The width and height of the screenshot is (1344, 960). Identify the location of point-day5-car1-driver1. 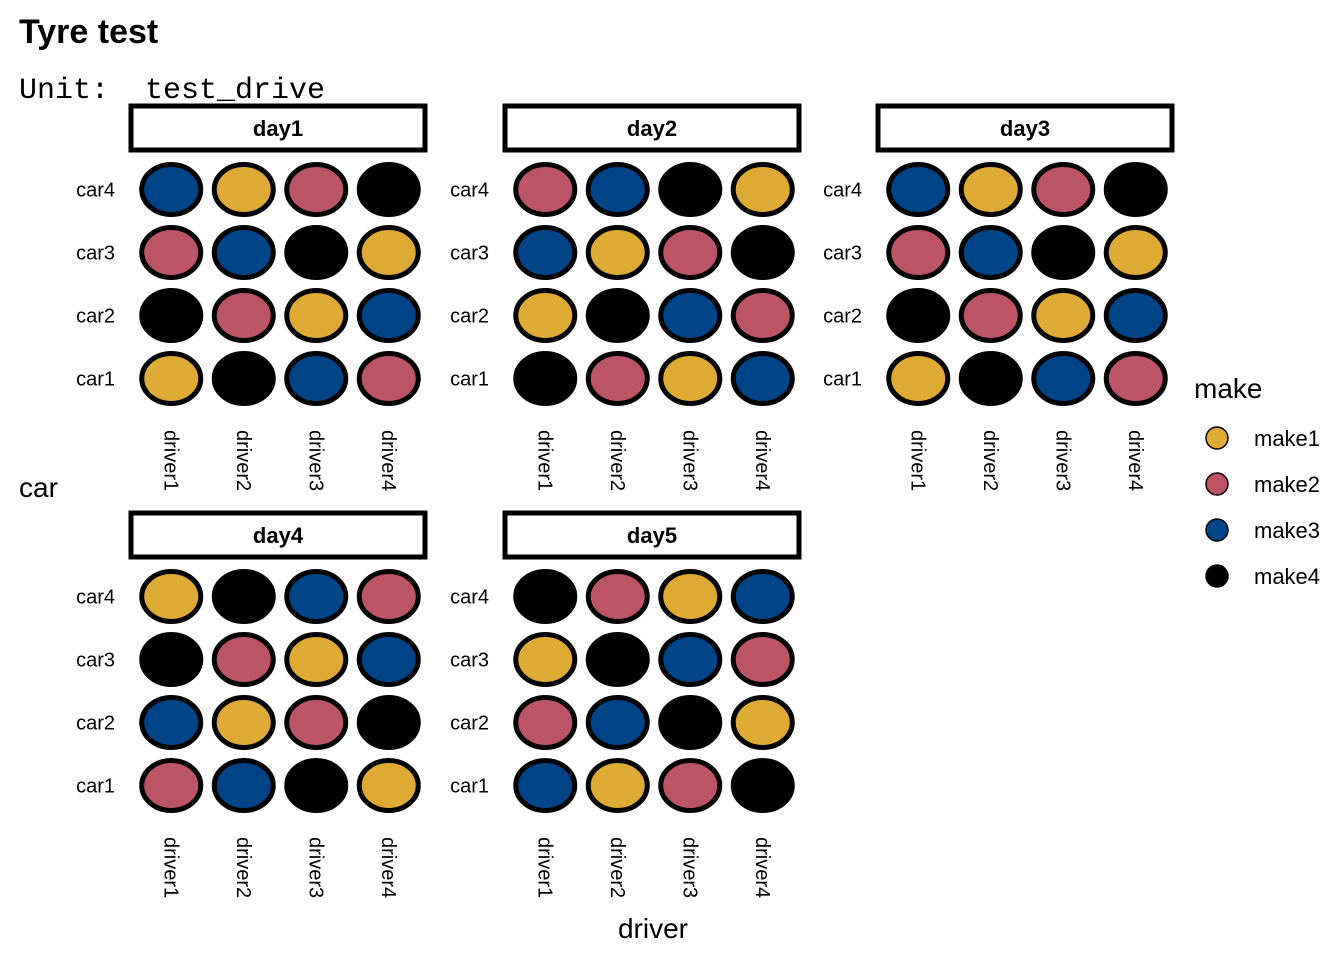
(545, 785).